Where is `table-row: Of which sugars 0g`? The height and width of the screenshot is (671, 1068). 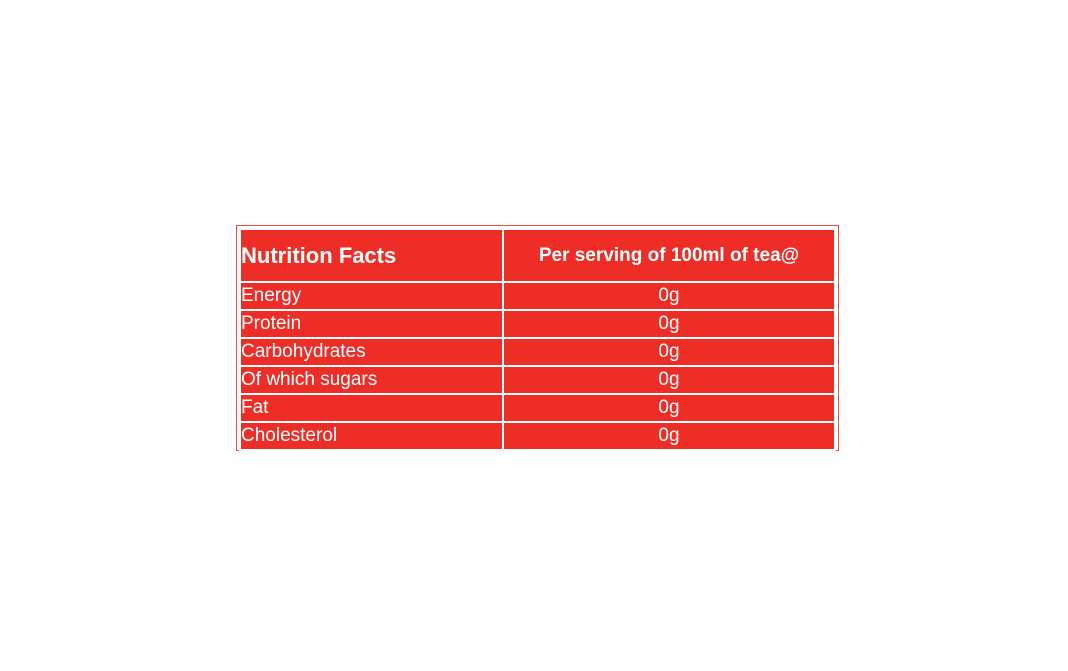
table-row: Of which sugars 0g is located at coordinates (537, 380).